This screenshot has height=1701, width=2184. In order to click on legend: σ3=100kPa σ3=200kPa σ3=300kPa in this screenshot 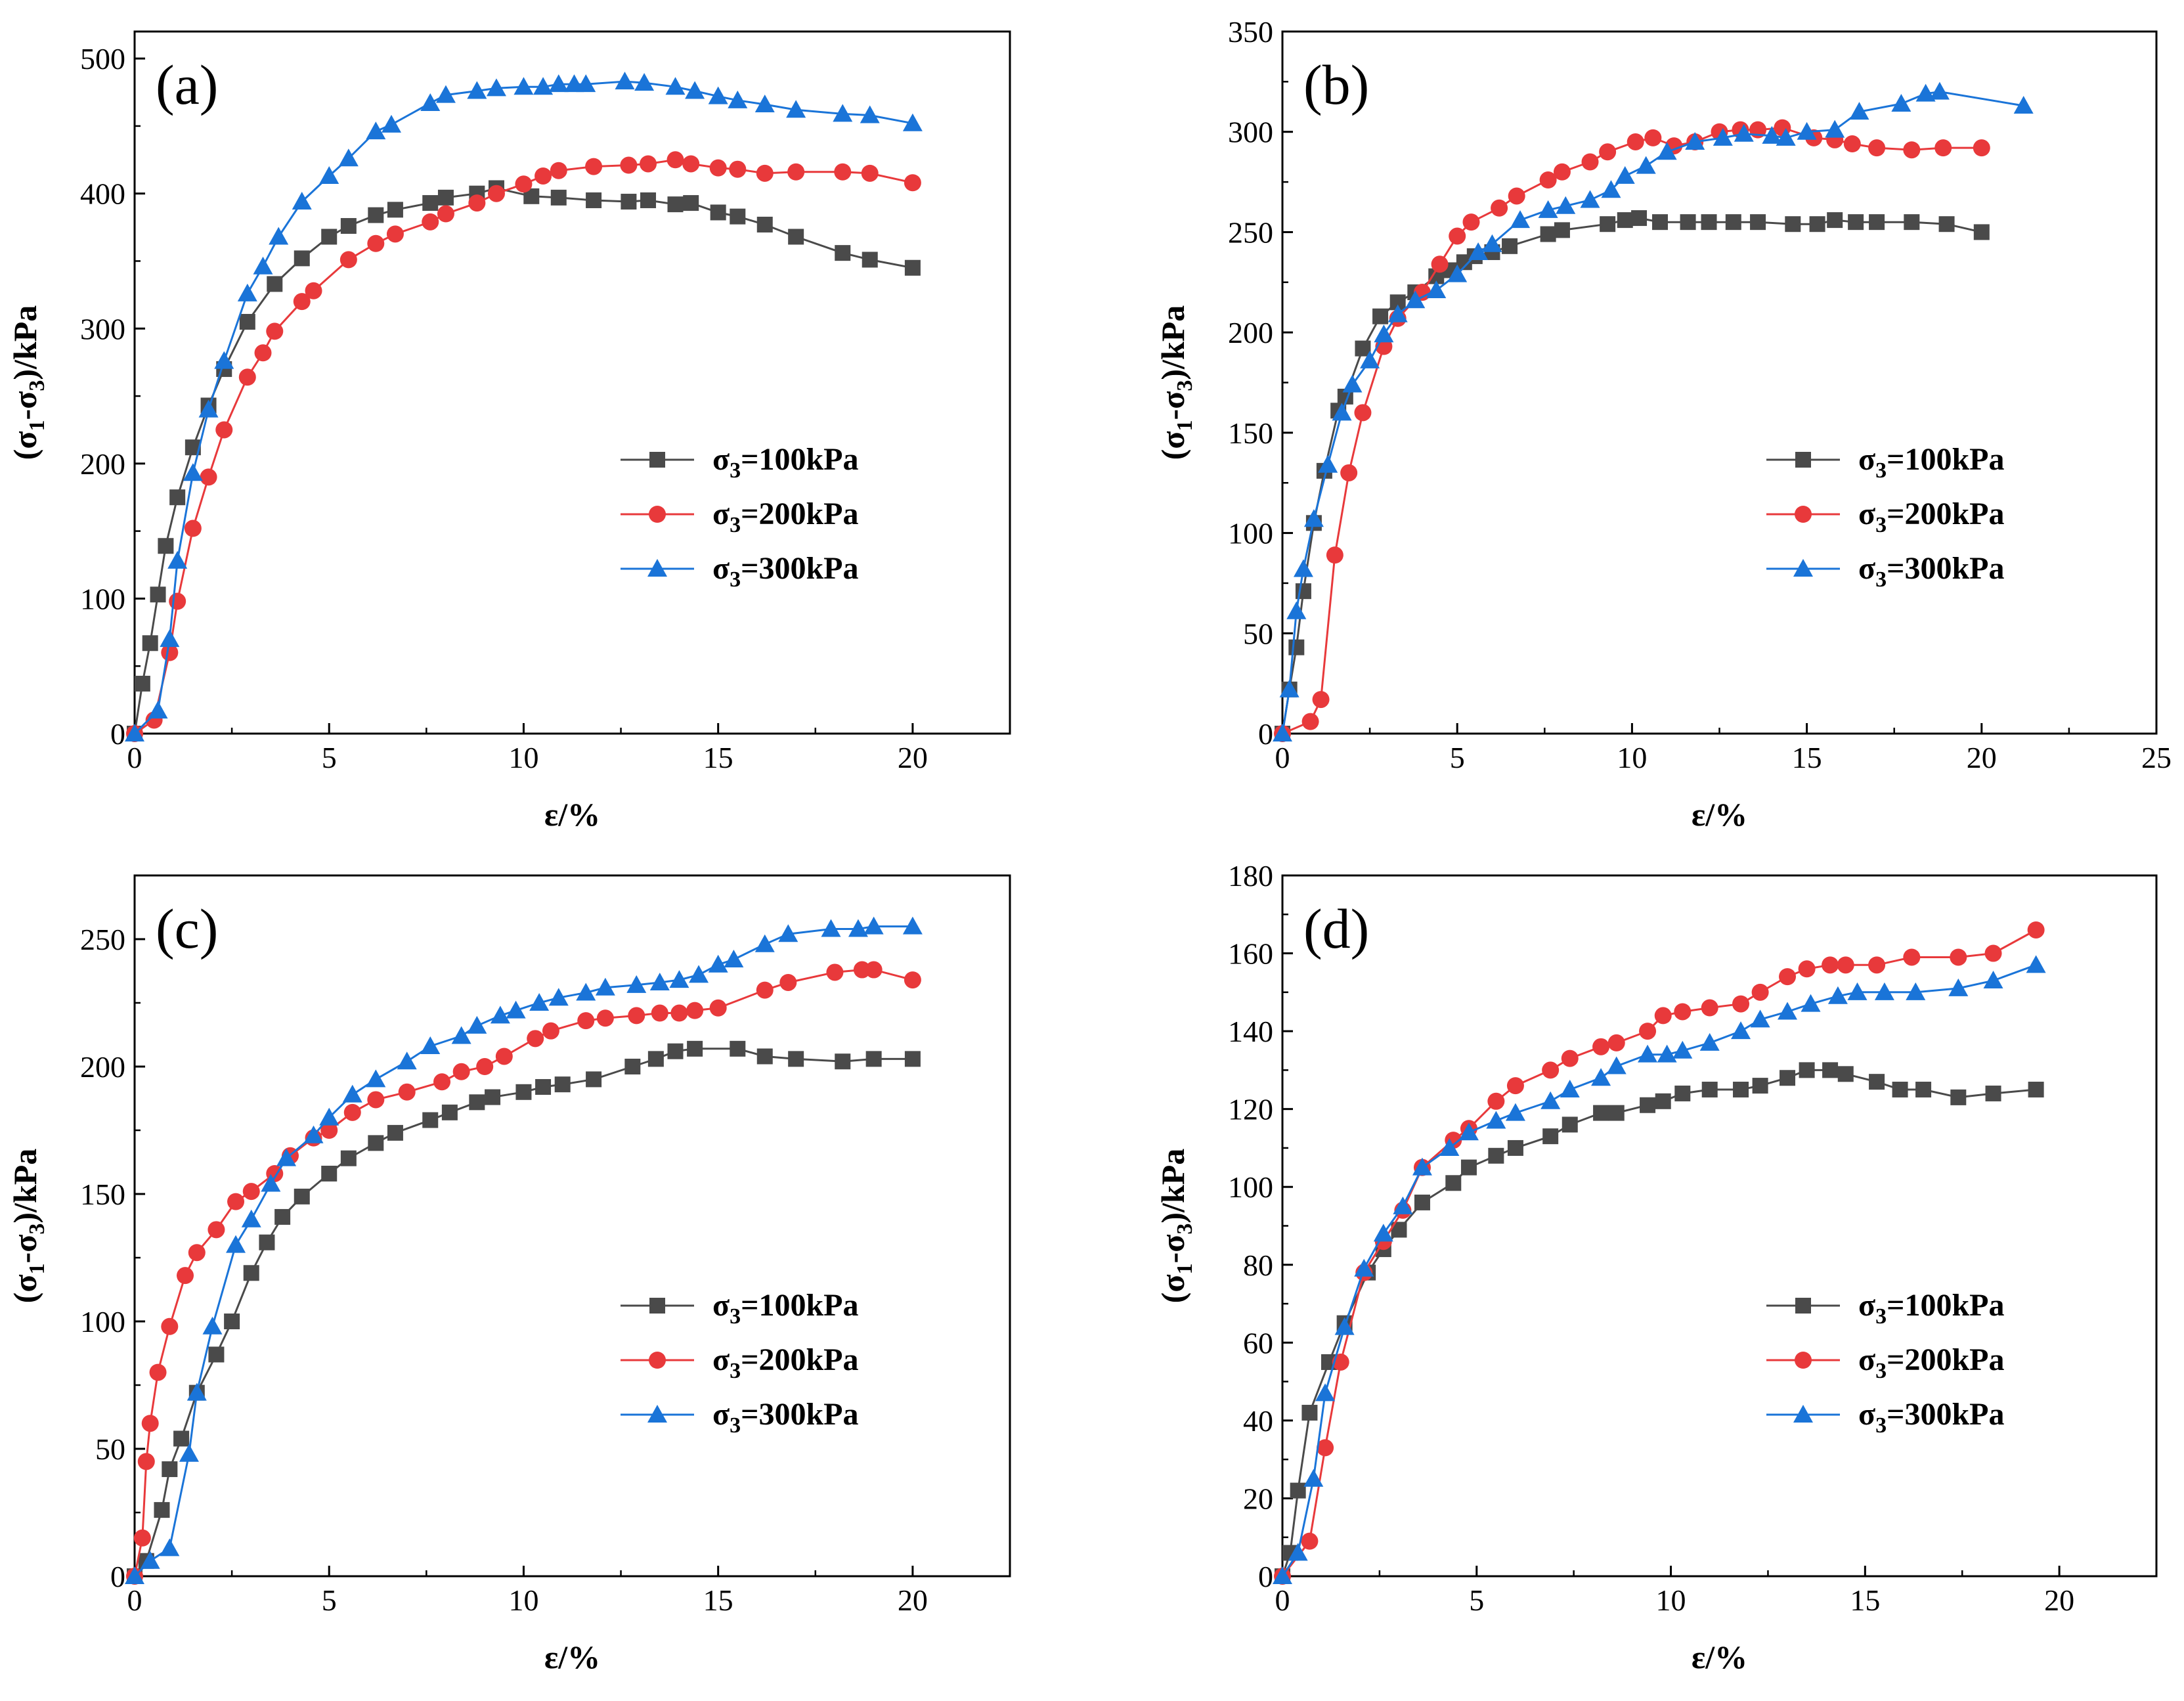, I will do `click(739, 517)`.